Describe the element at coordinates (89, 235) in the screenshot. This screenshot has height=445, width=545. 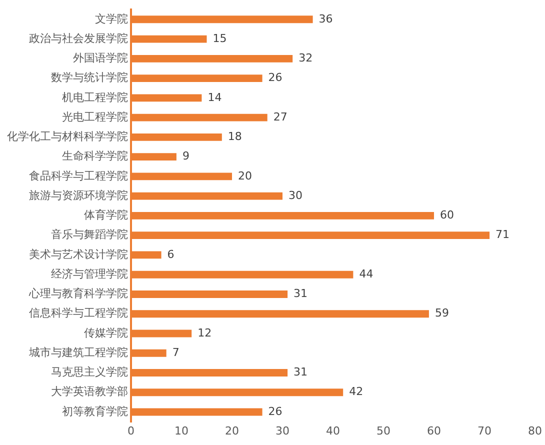
I see `y-tick-label: 音乐与舞蹈学院` at that location.